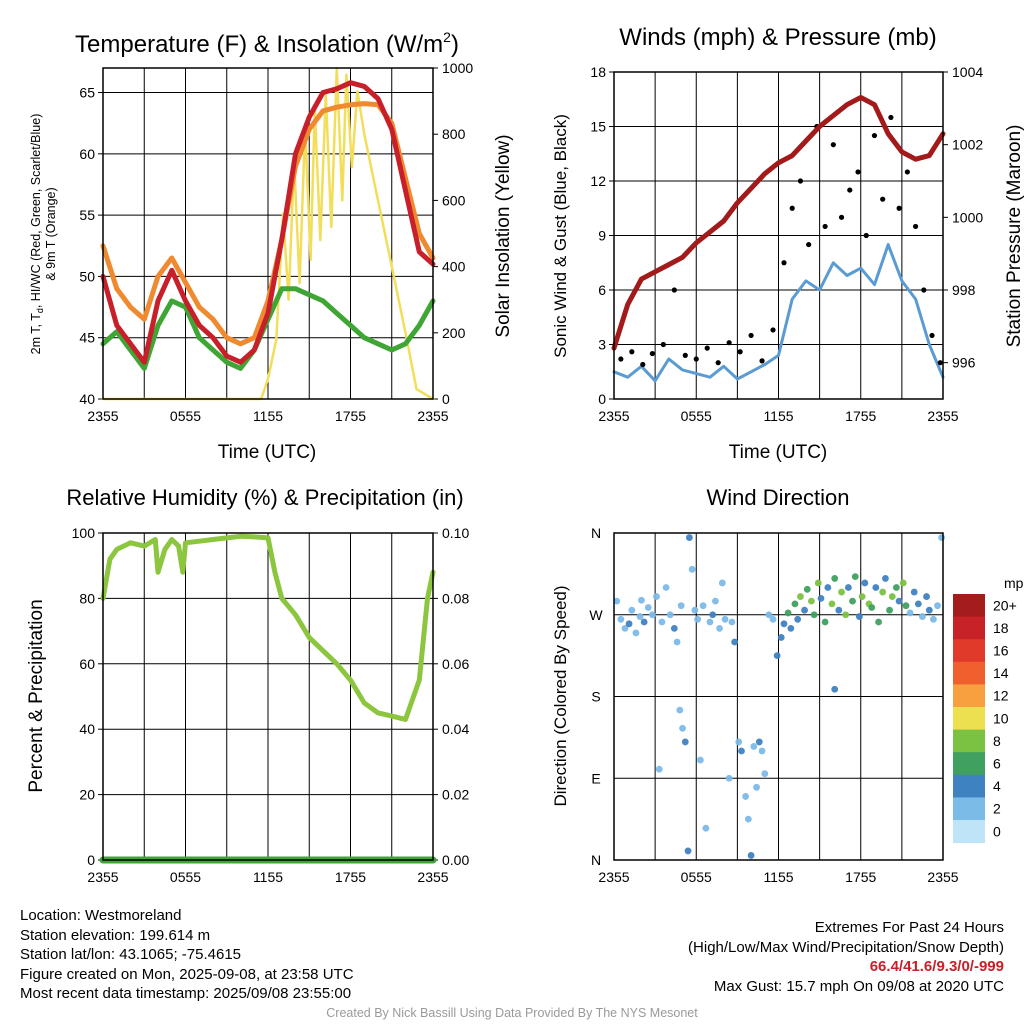 Image resolution: width=1024 pixels, height=1024 pixels. I want to click on y-tick-label: 65, so click(87, 93).